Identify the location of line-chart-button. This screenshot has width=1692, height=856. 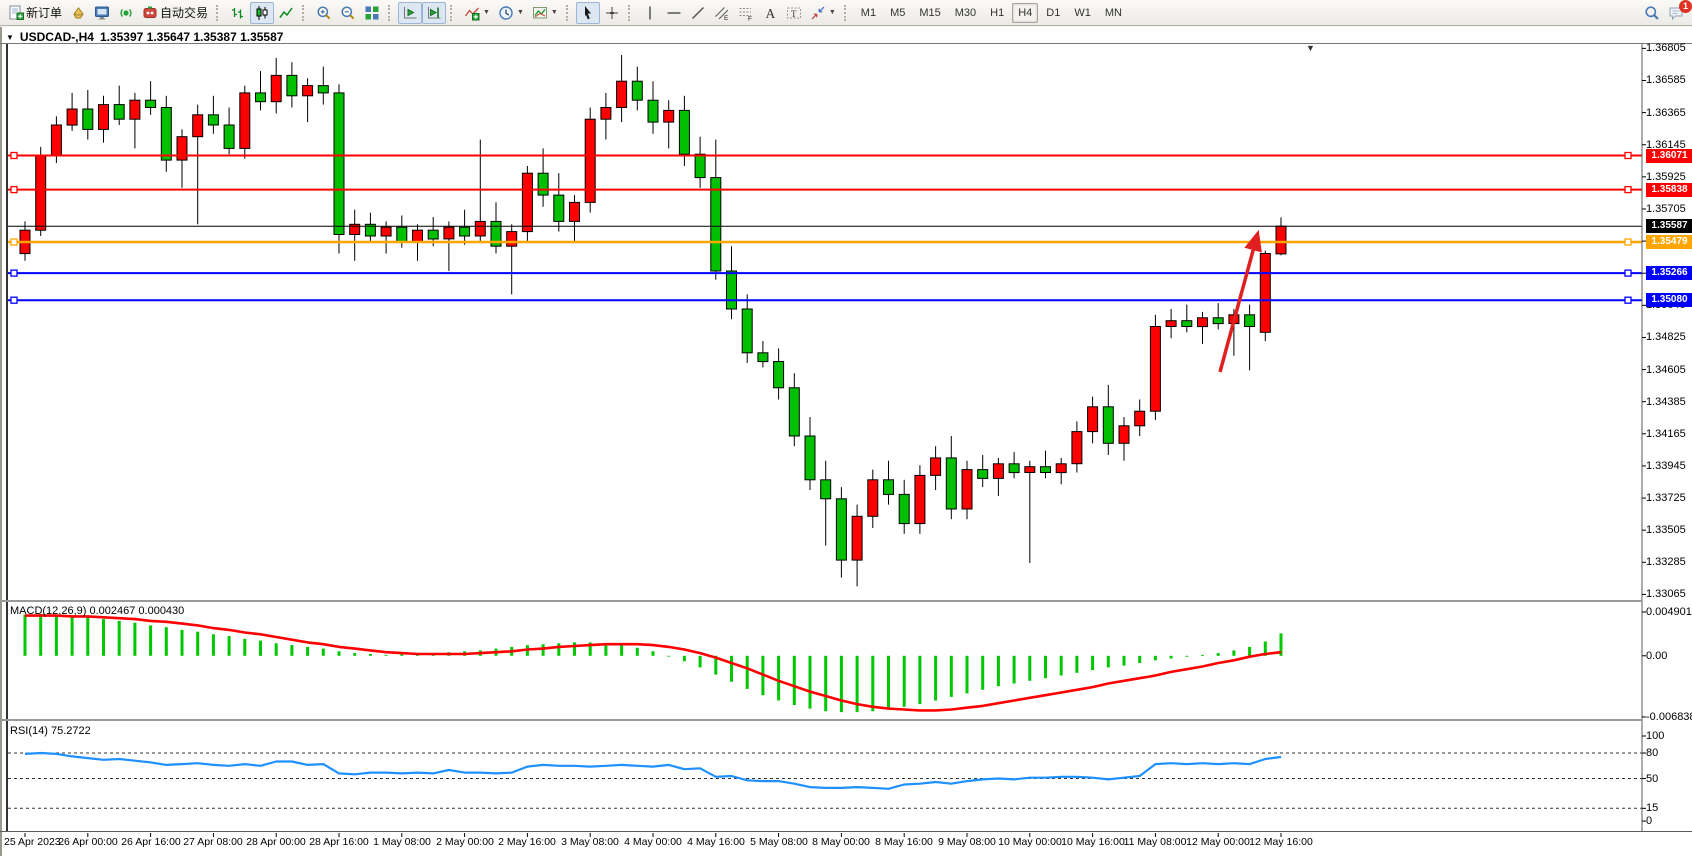
(286, 13).